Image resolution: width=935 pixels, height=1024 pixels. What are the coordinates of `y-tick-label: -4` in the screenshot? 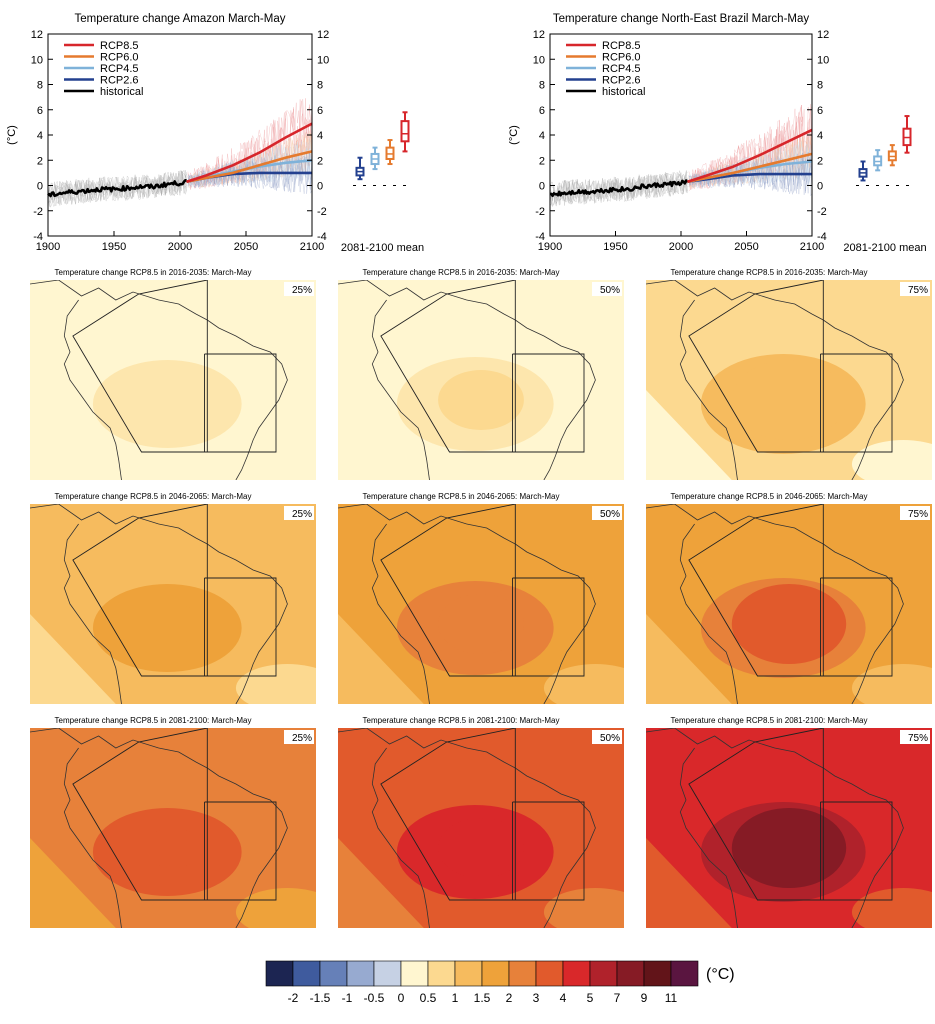 It's located at (540, 237).